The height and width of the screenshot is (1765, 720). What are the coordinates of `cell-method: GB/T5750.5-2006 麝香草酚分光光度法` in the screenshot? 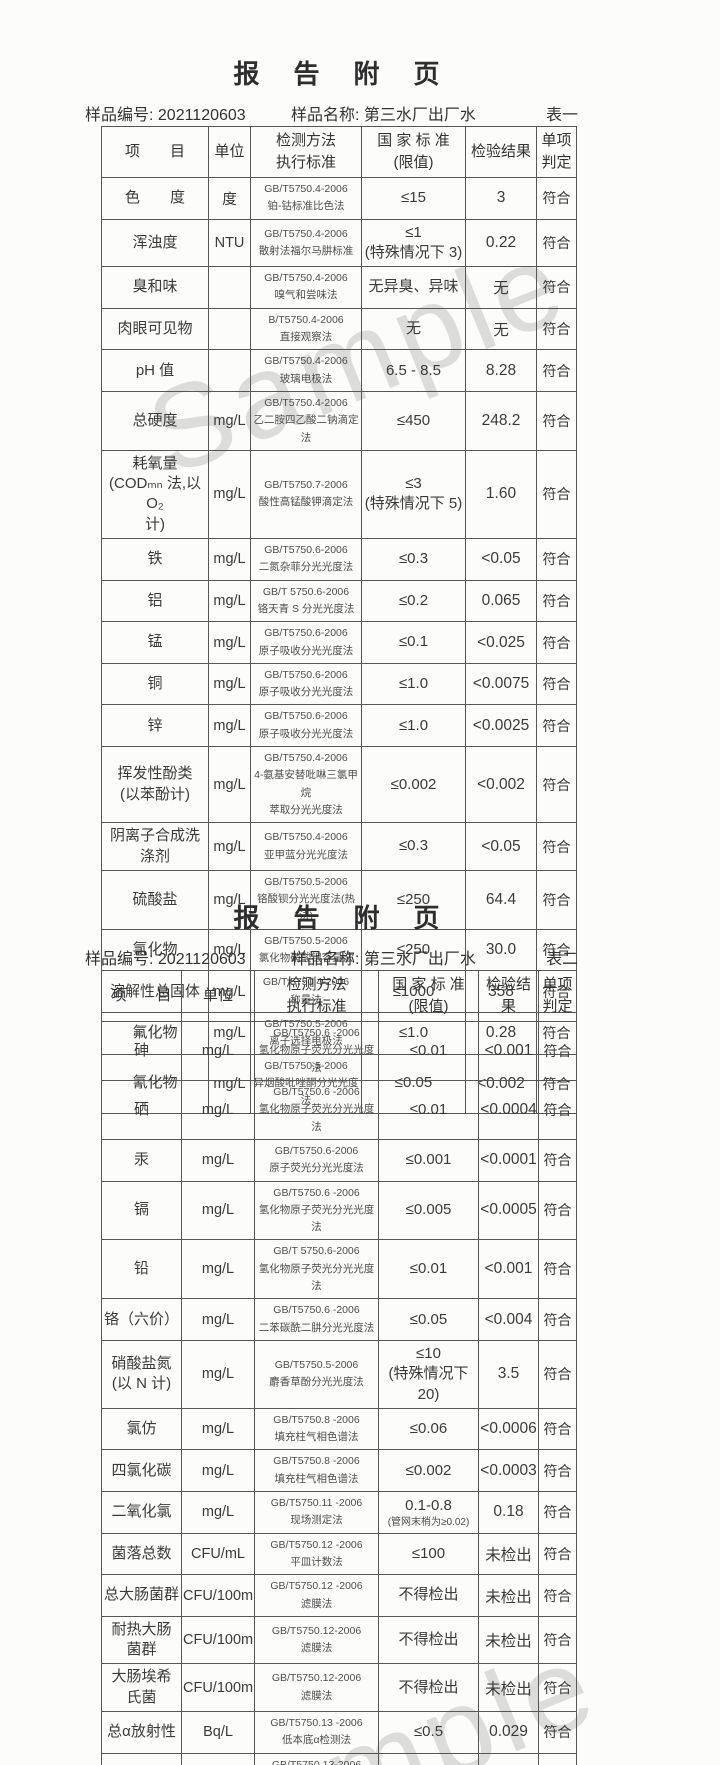 It's located at (316, 1374).